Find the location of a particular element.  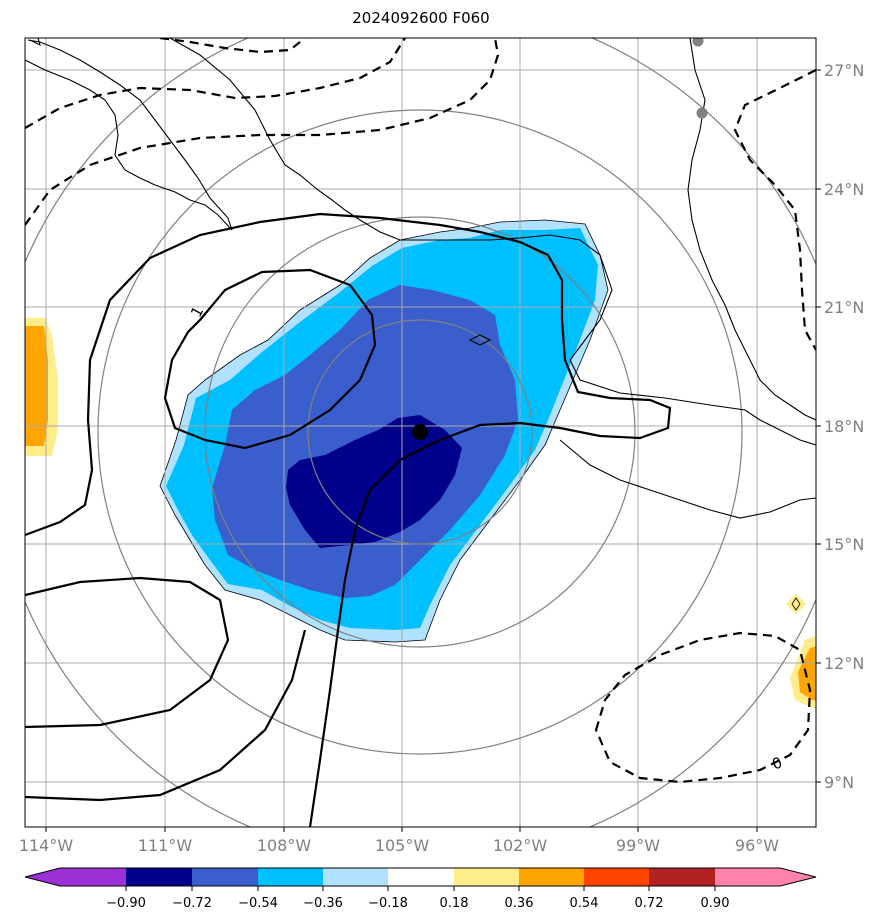

lat-tick-label: 27°N is located at coordinates (844, 70).